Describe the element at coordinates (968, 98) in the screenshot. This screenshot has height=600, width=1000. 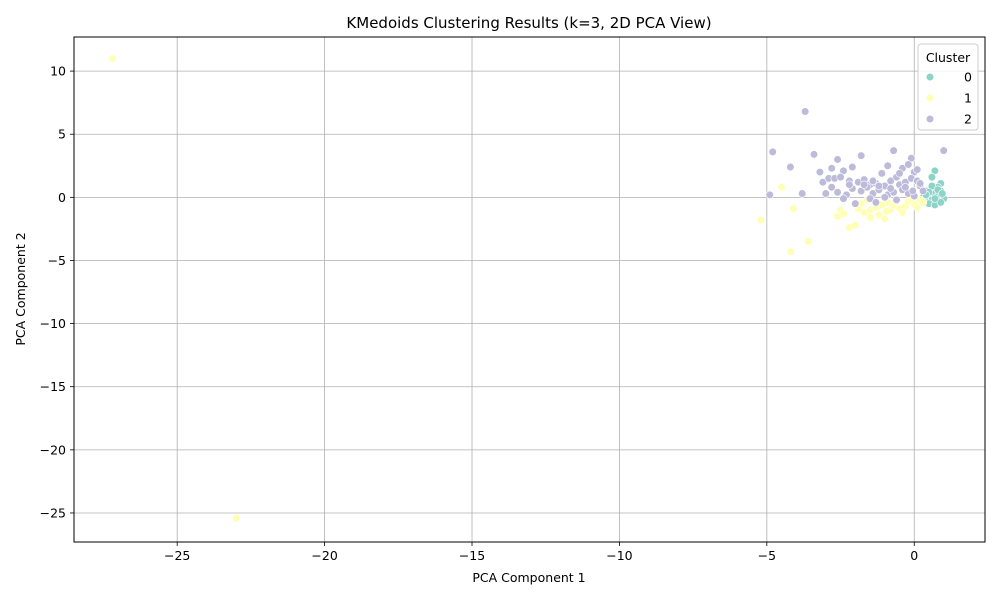
I see `legend-label-cluster-1: 1` at that location.